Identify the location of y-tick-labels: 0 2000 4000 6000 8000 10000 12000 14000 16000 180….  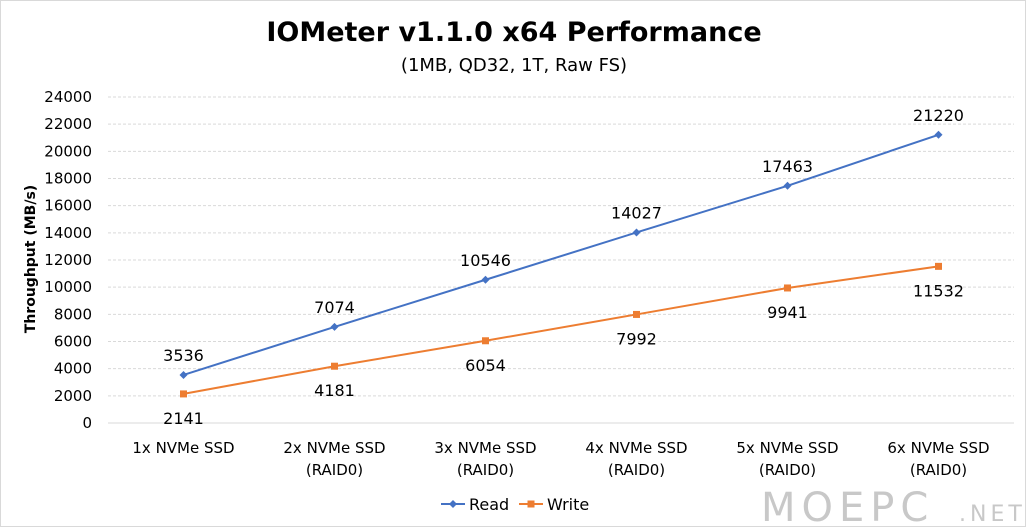
(68, 260).